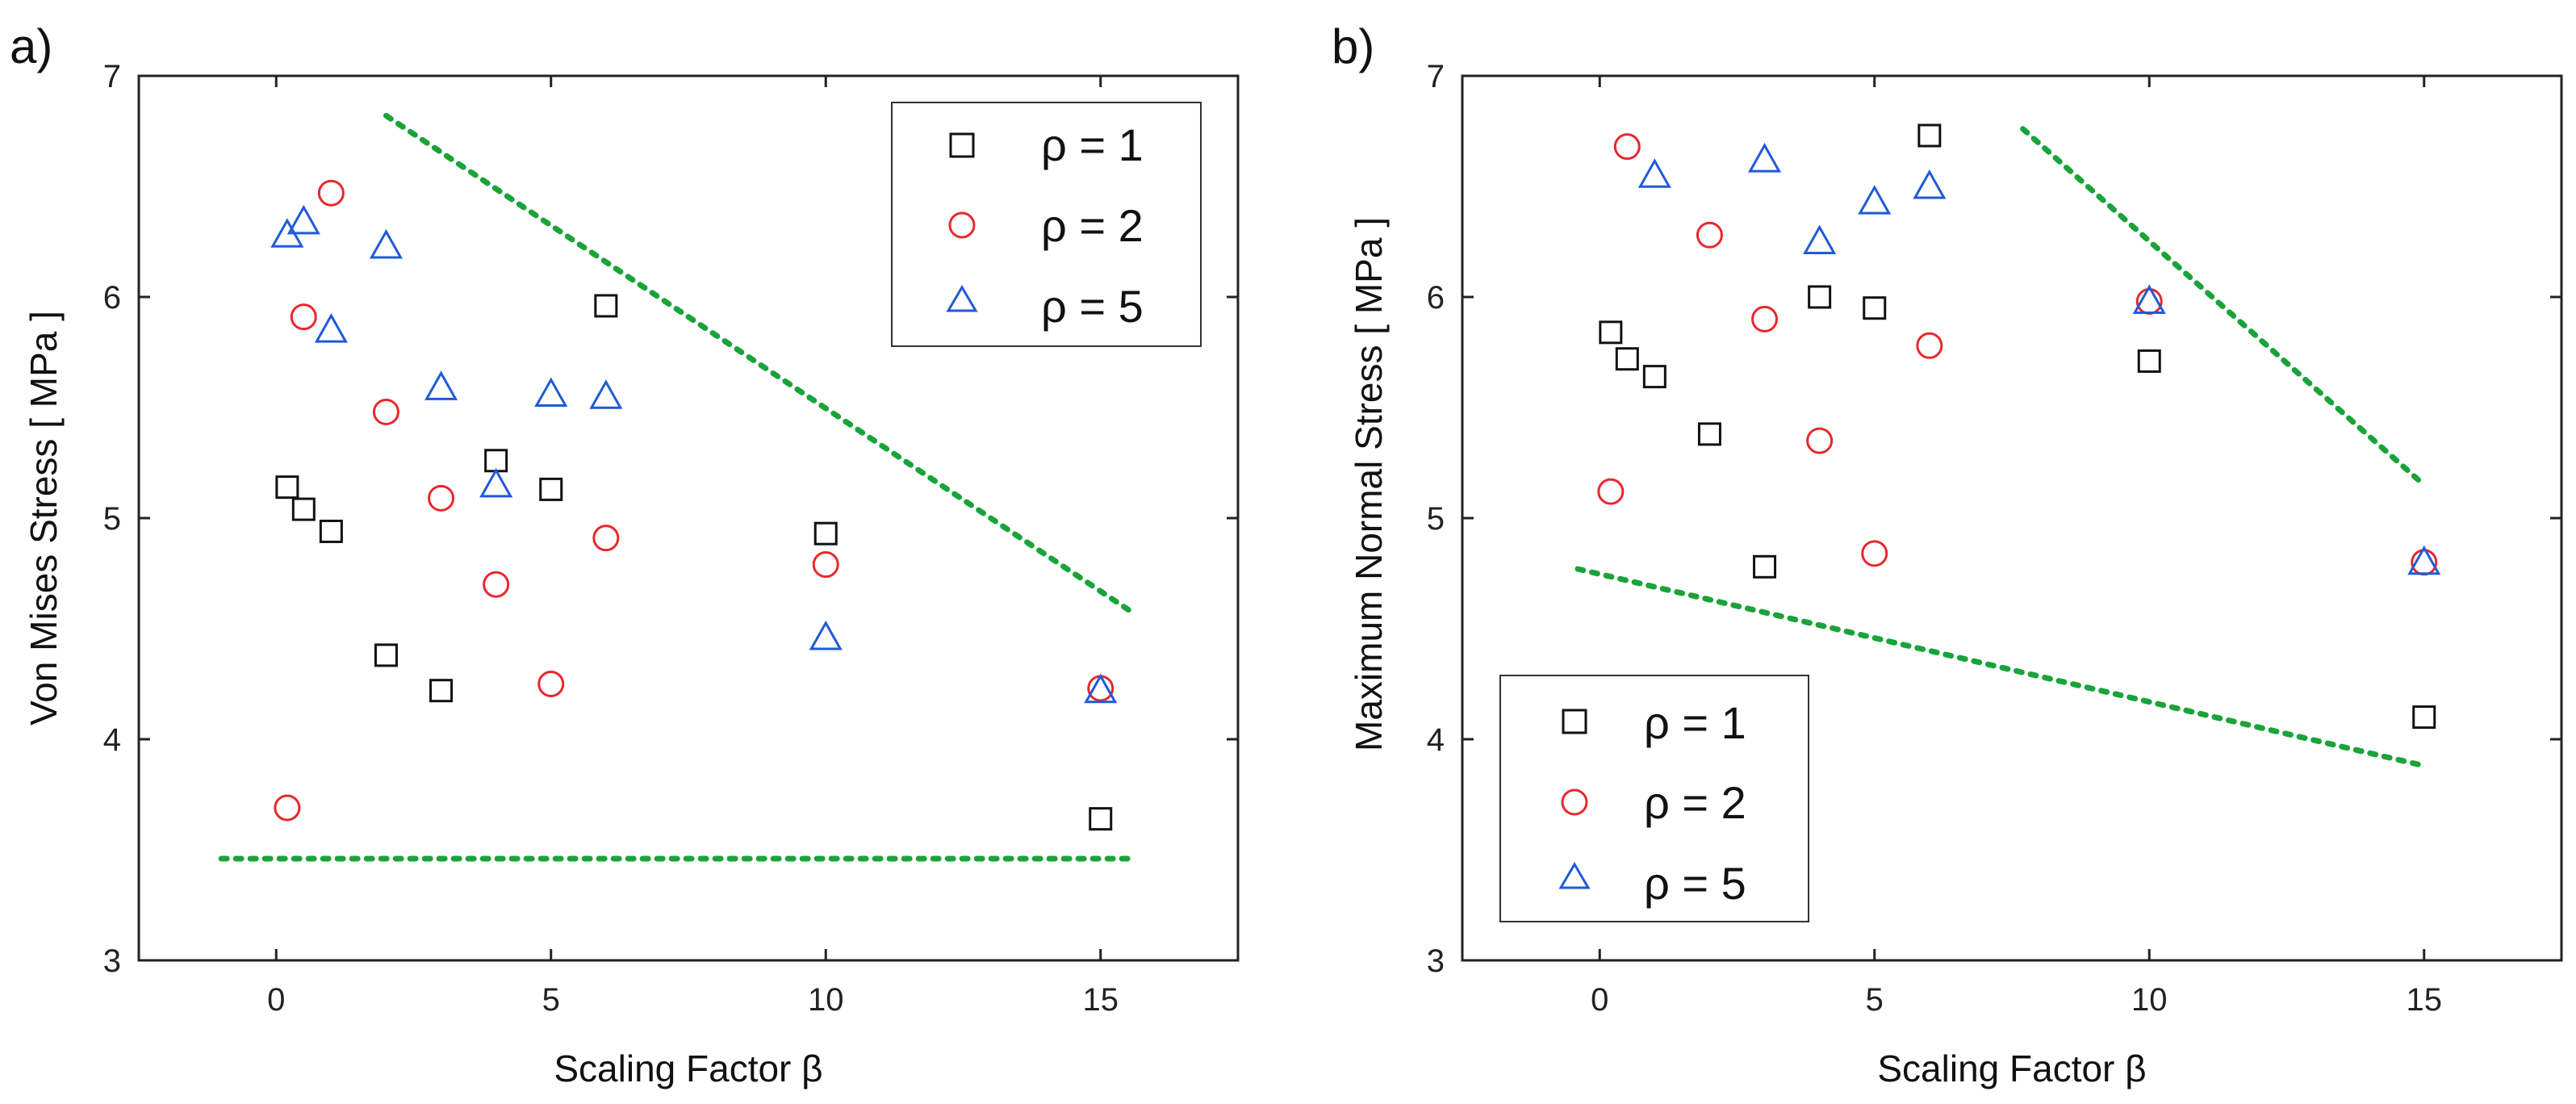 The width and height of the screenshot is (2576, 1104). What do you see at coordinates (44, 518) in the screenshot?
I see `panel-a-y-axis-title: Von Mises Stress [ MPa ]` at bounding box center [44, 518].